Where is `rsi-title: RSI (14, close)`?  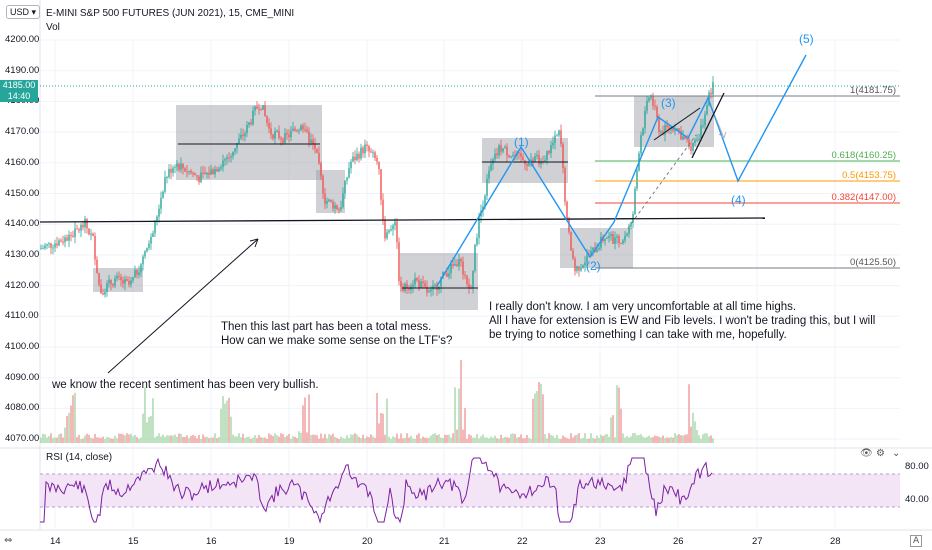
rsi-title: RSI (14, close) is located at coordinates (79, 457).